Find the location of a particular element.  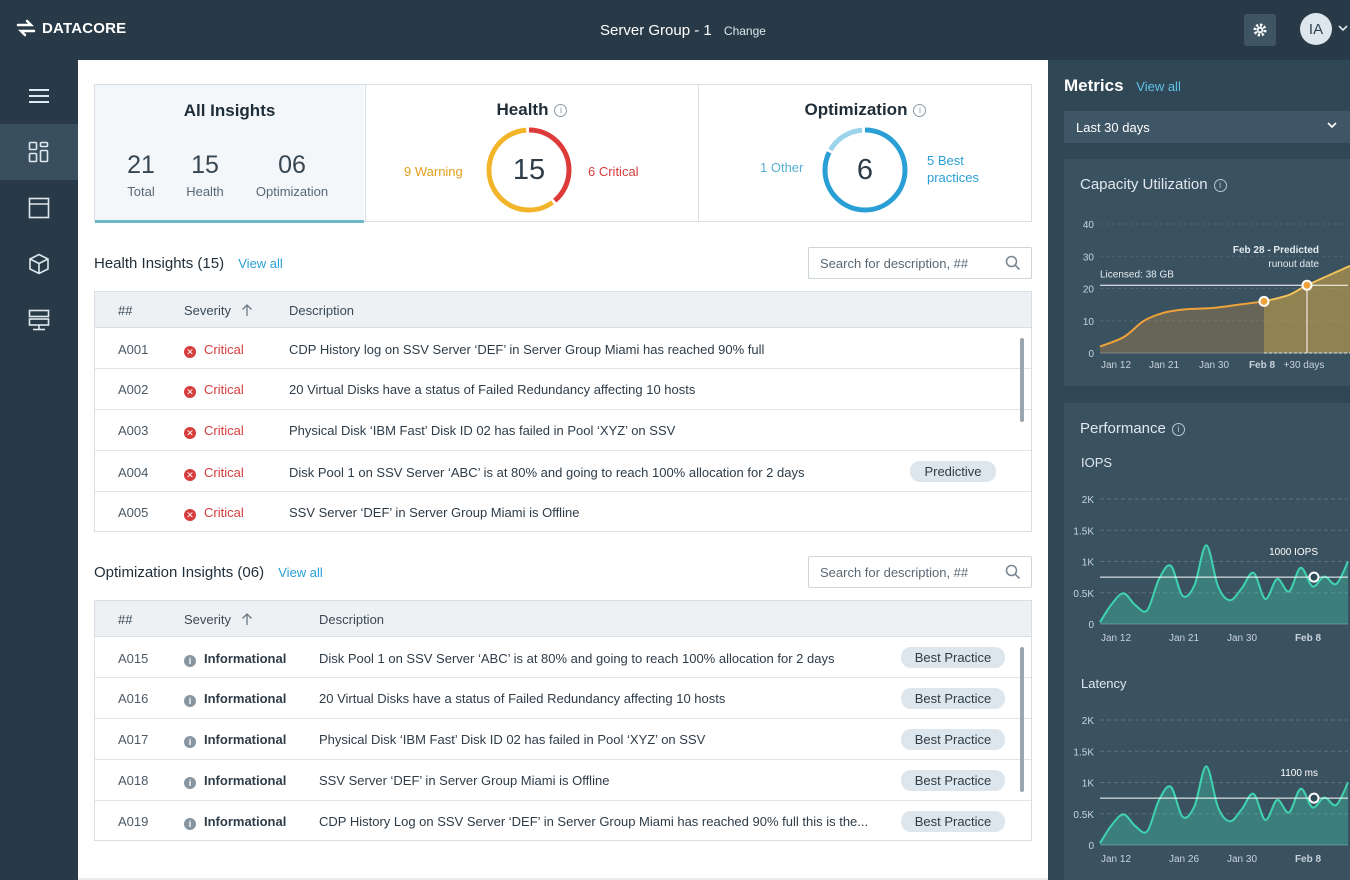

row-id: A018 is located at coordinates (133, 780).